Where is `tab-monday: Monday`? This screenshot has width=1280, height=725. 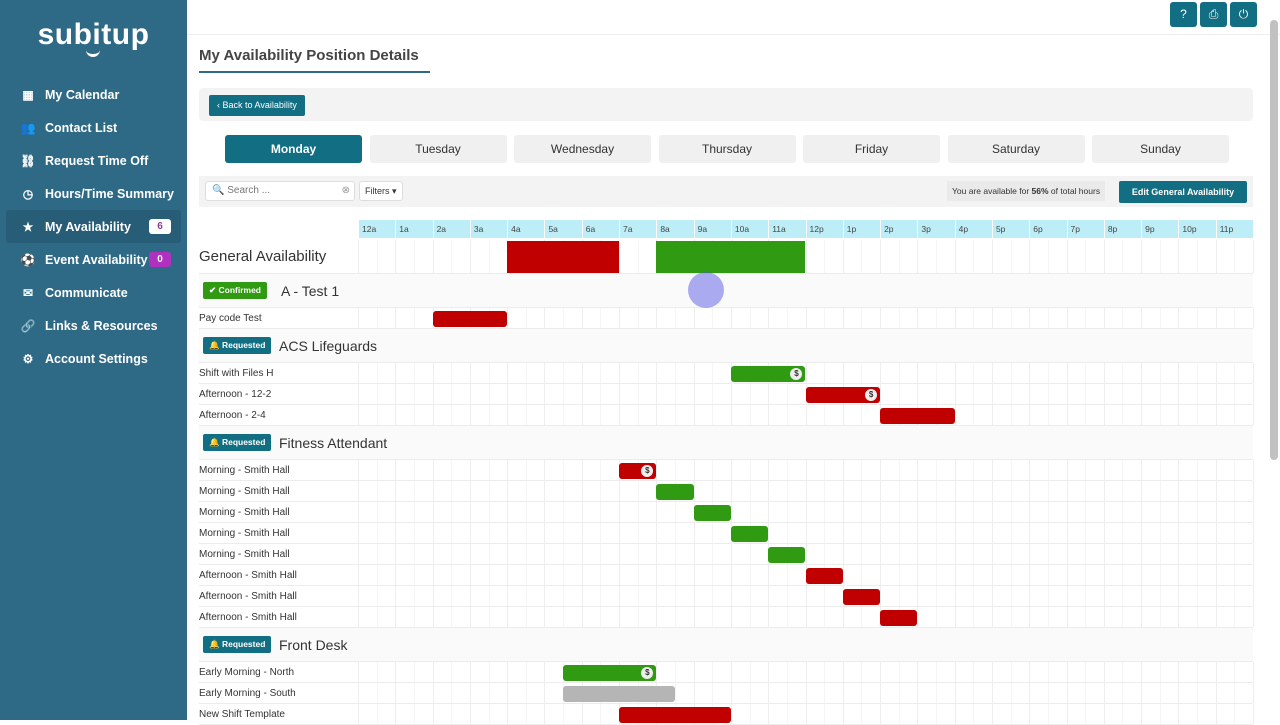 tab-monday: Monday is located at coordinates (293, 149).